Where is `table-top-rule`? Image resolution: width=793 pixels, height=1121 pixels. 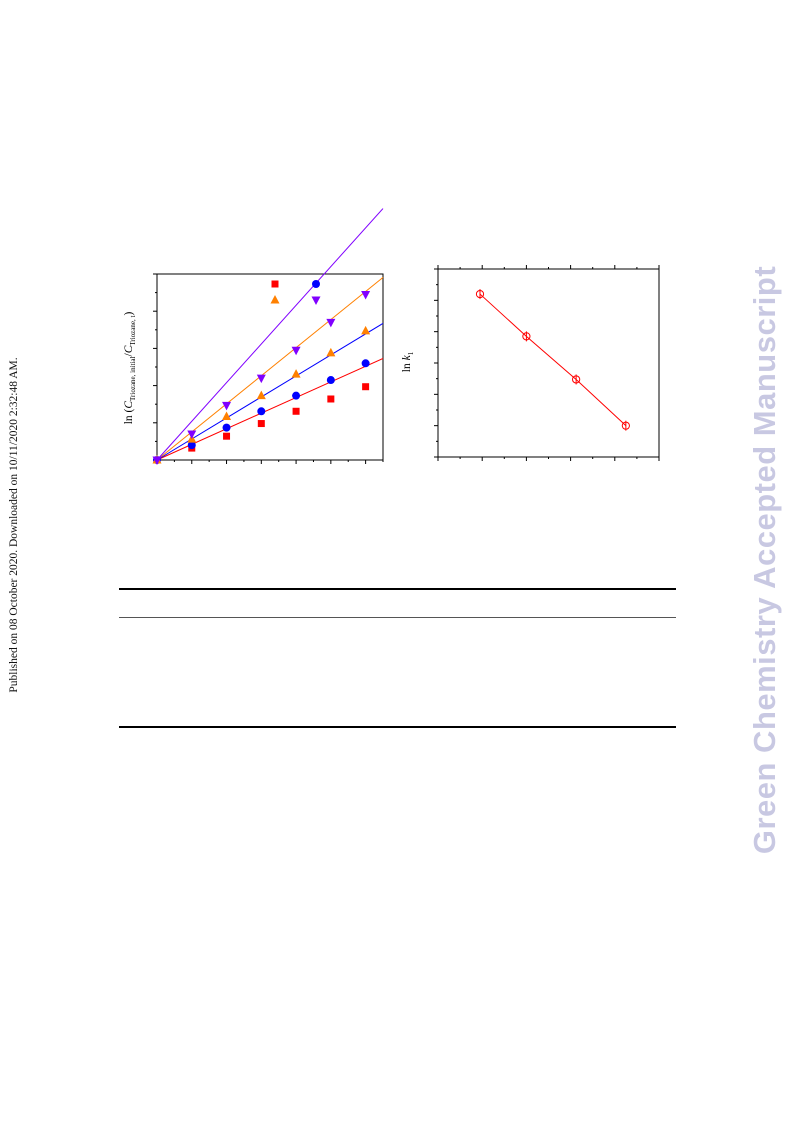 table-top-rule is located at coordinates (397, 589).